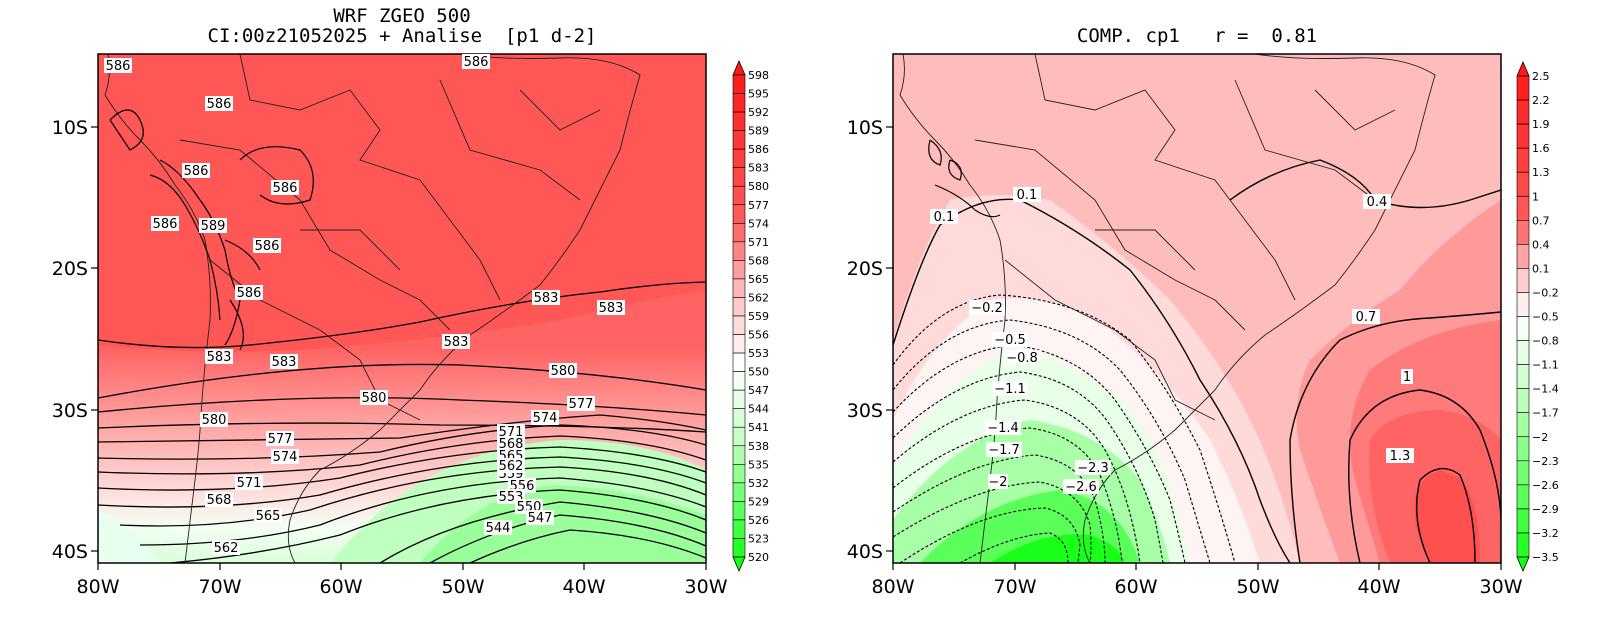 The height and width of the screenshot is (620, 1604). What do you see at coordinates (758, 390) in the screenshot?
I see `colorbar-label: 547` at bounding box center [758, 390].